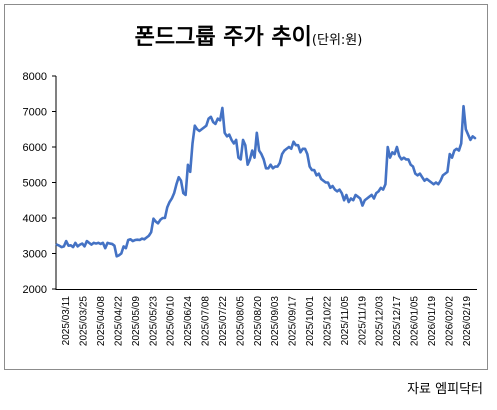 This screenshot has height=410, width=497. I want to click on x-tick-label: 2025/04/22, so click(118, 321).